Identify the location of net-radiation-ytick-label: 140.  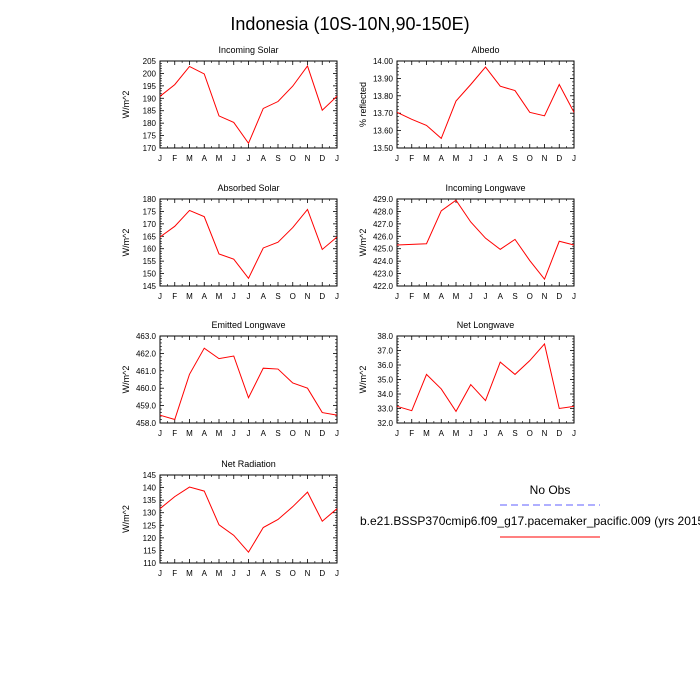
(150, 488).